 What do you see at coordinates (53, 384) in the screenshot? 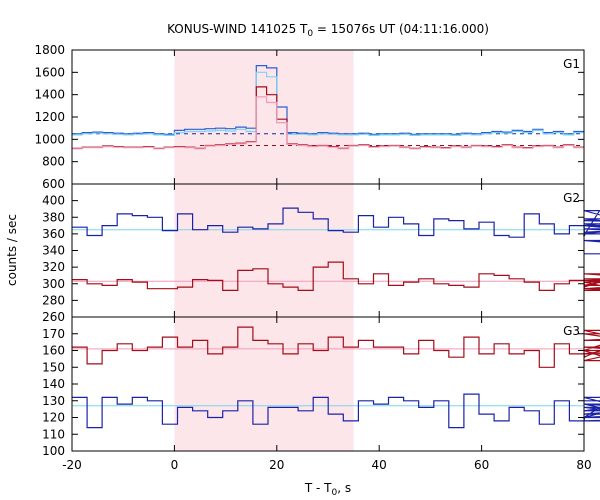
I see `ytick-label: 140` at bounding box center [53, 384].